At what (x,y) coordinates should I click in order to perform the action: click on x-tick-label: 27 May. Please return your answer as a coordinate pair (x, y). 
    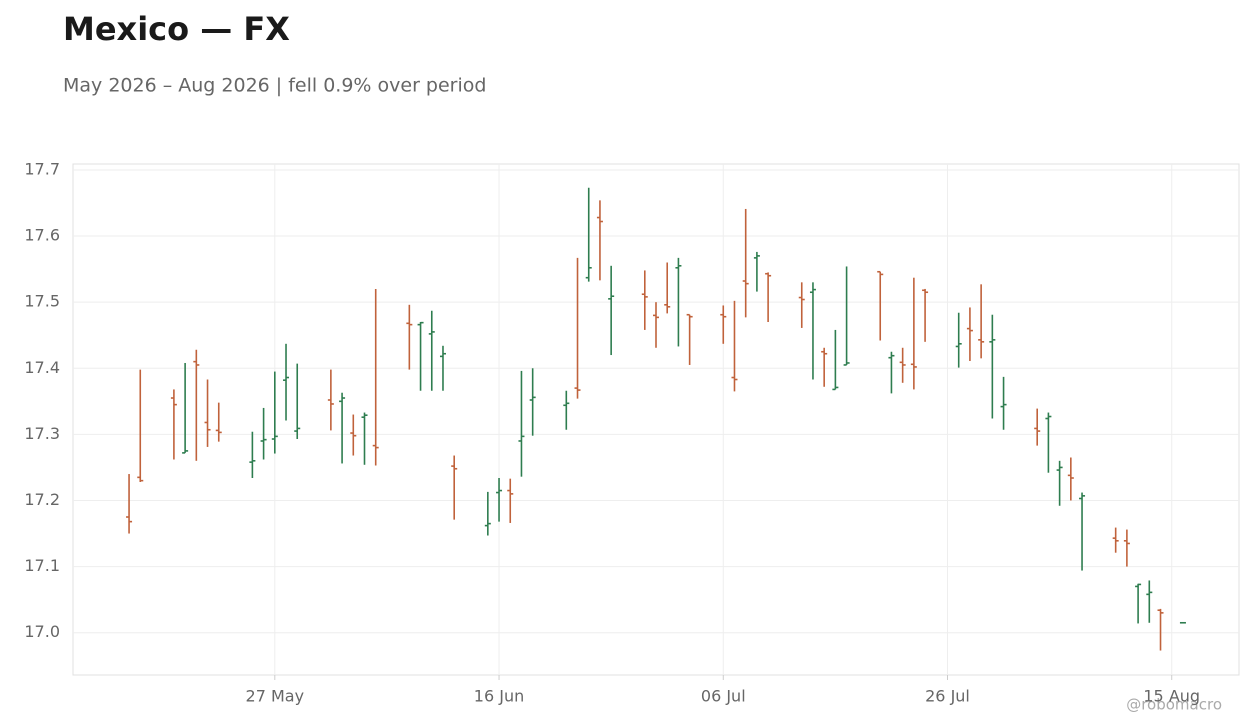
    Looking at the image, I should click on (275, 696).